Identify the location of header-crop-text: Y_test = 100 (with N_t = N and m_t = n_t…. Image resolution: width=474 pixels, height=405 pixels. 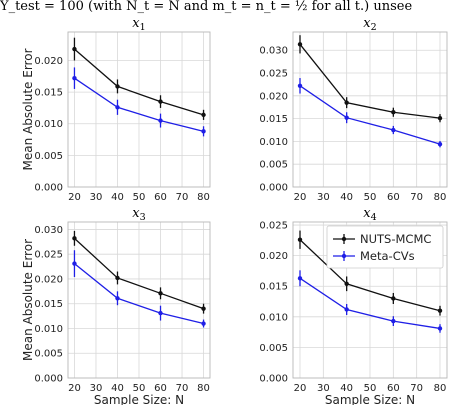
(206, 7).